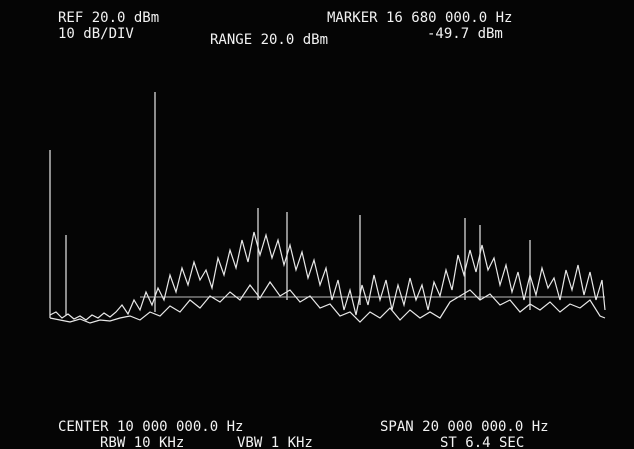 Image resolution: width=634 pixels, height=449 pixels. Describe the element at coordinates (108, 18) in the screenshot. I see `ref-level: REF 20.0 dBm` at that location.